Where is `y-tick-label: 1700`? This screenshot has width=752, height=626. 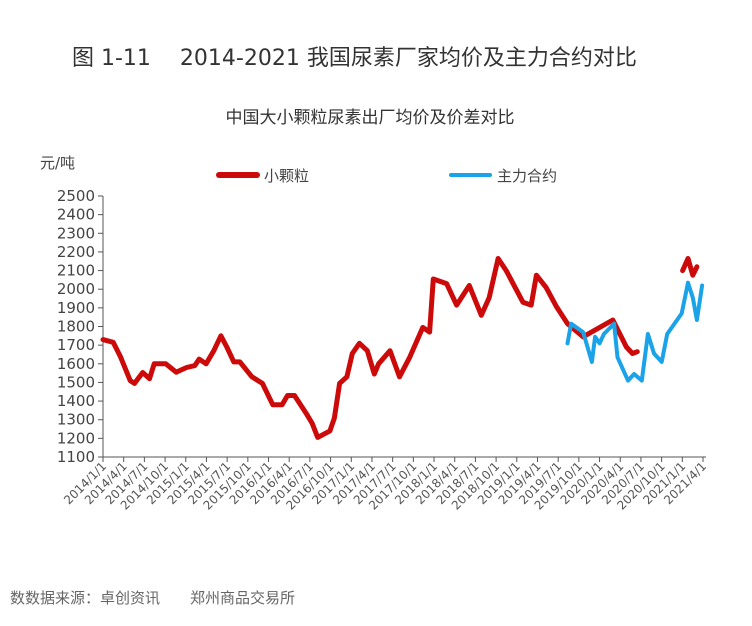
y-tick-label: 1700 is located at coordinates (76, 345).